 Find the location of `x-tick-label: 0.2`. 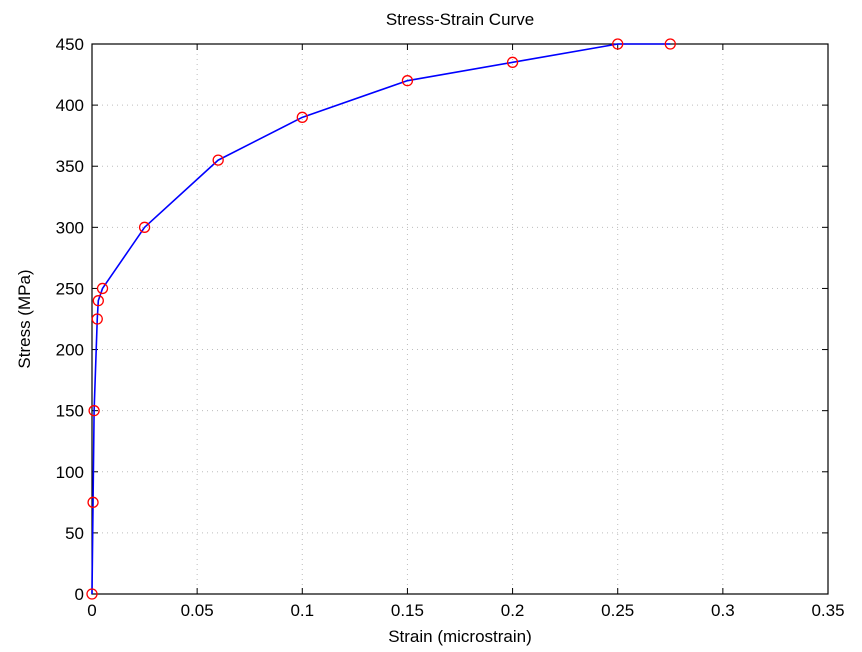

x-tick-label: 0.2 is located at coordinates (513, 610).